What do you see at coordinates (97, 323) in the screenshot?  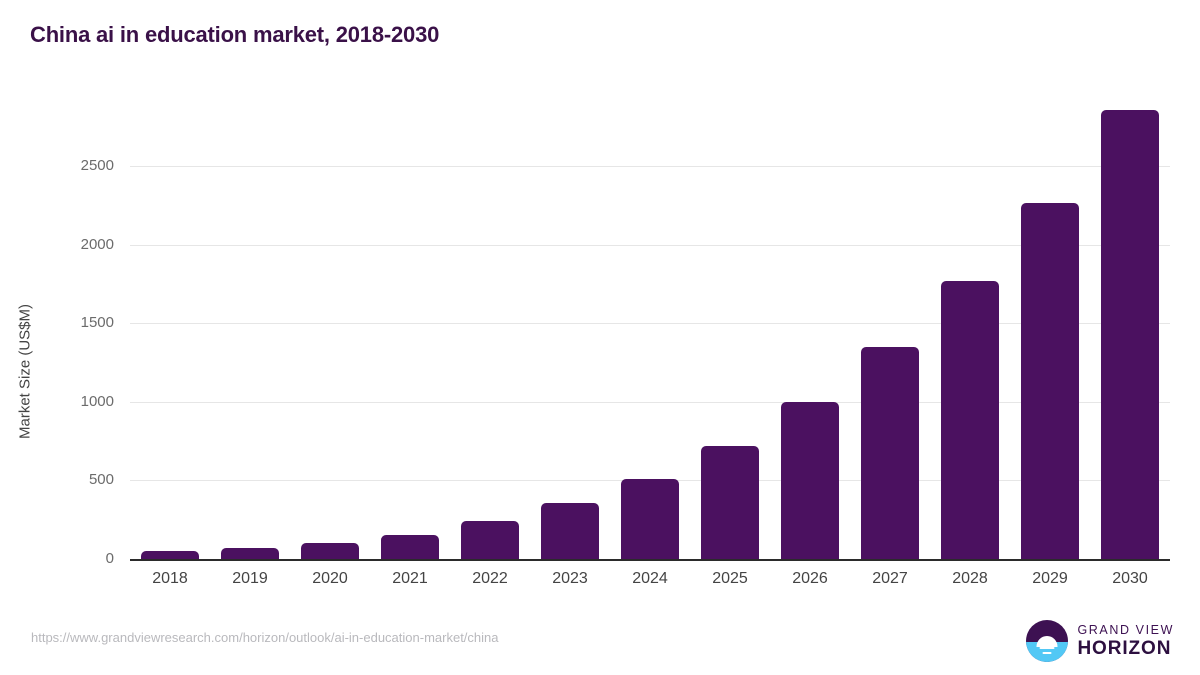 I see `y-axis-tick-label: 1500` at bounding box center [97, 323].